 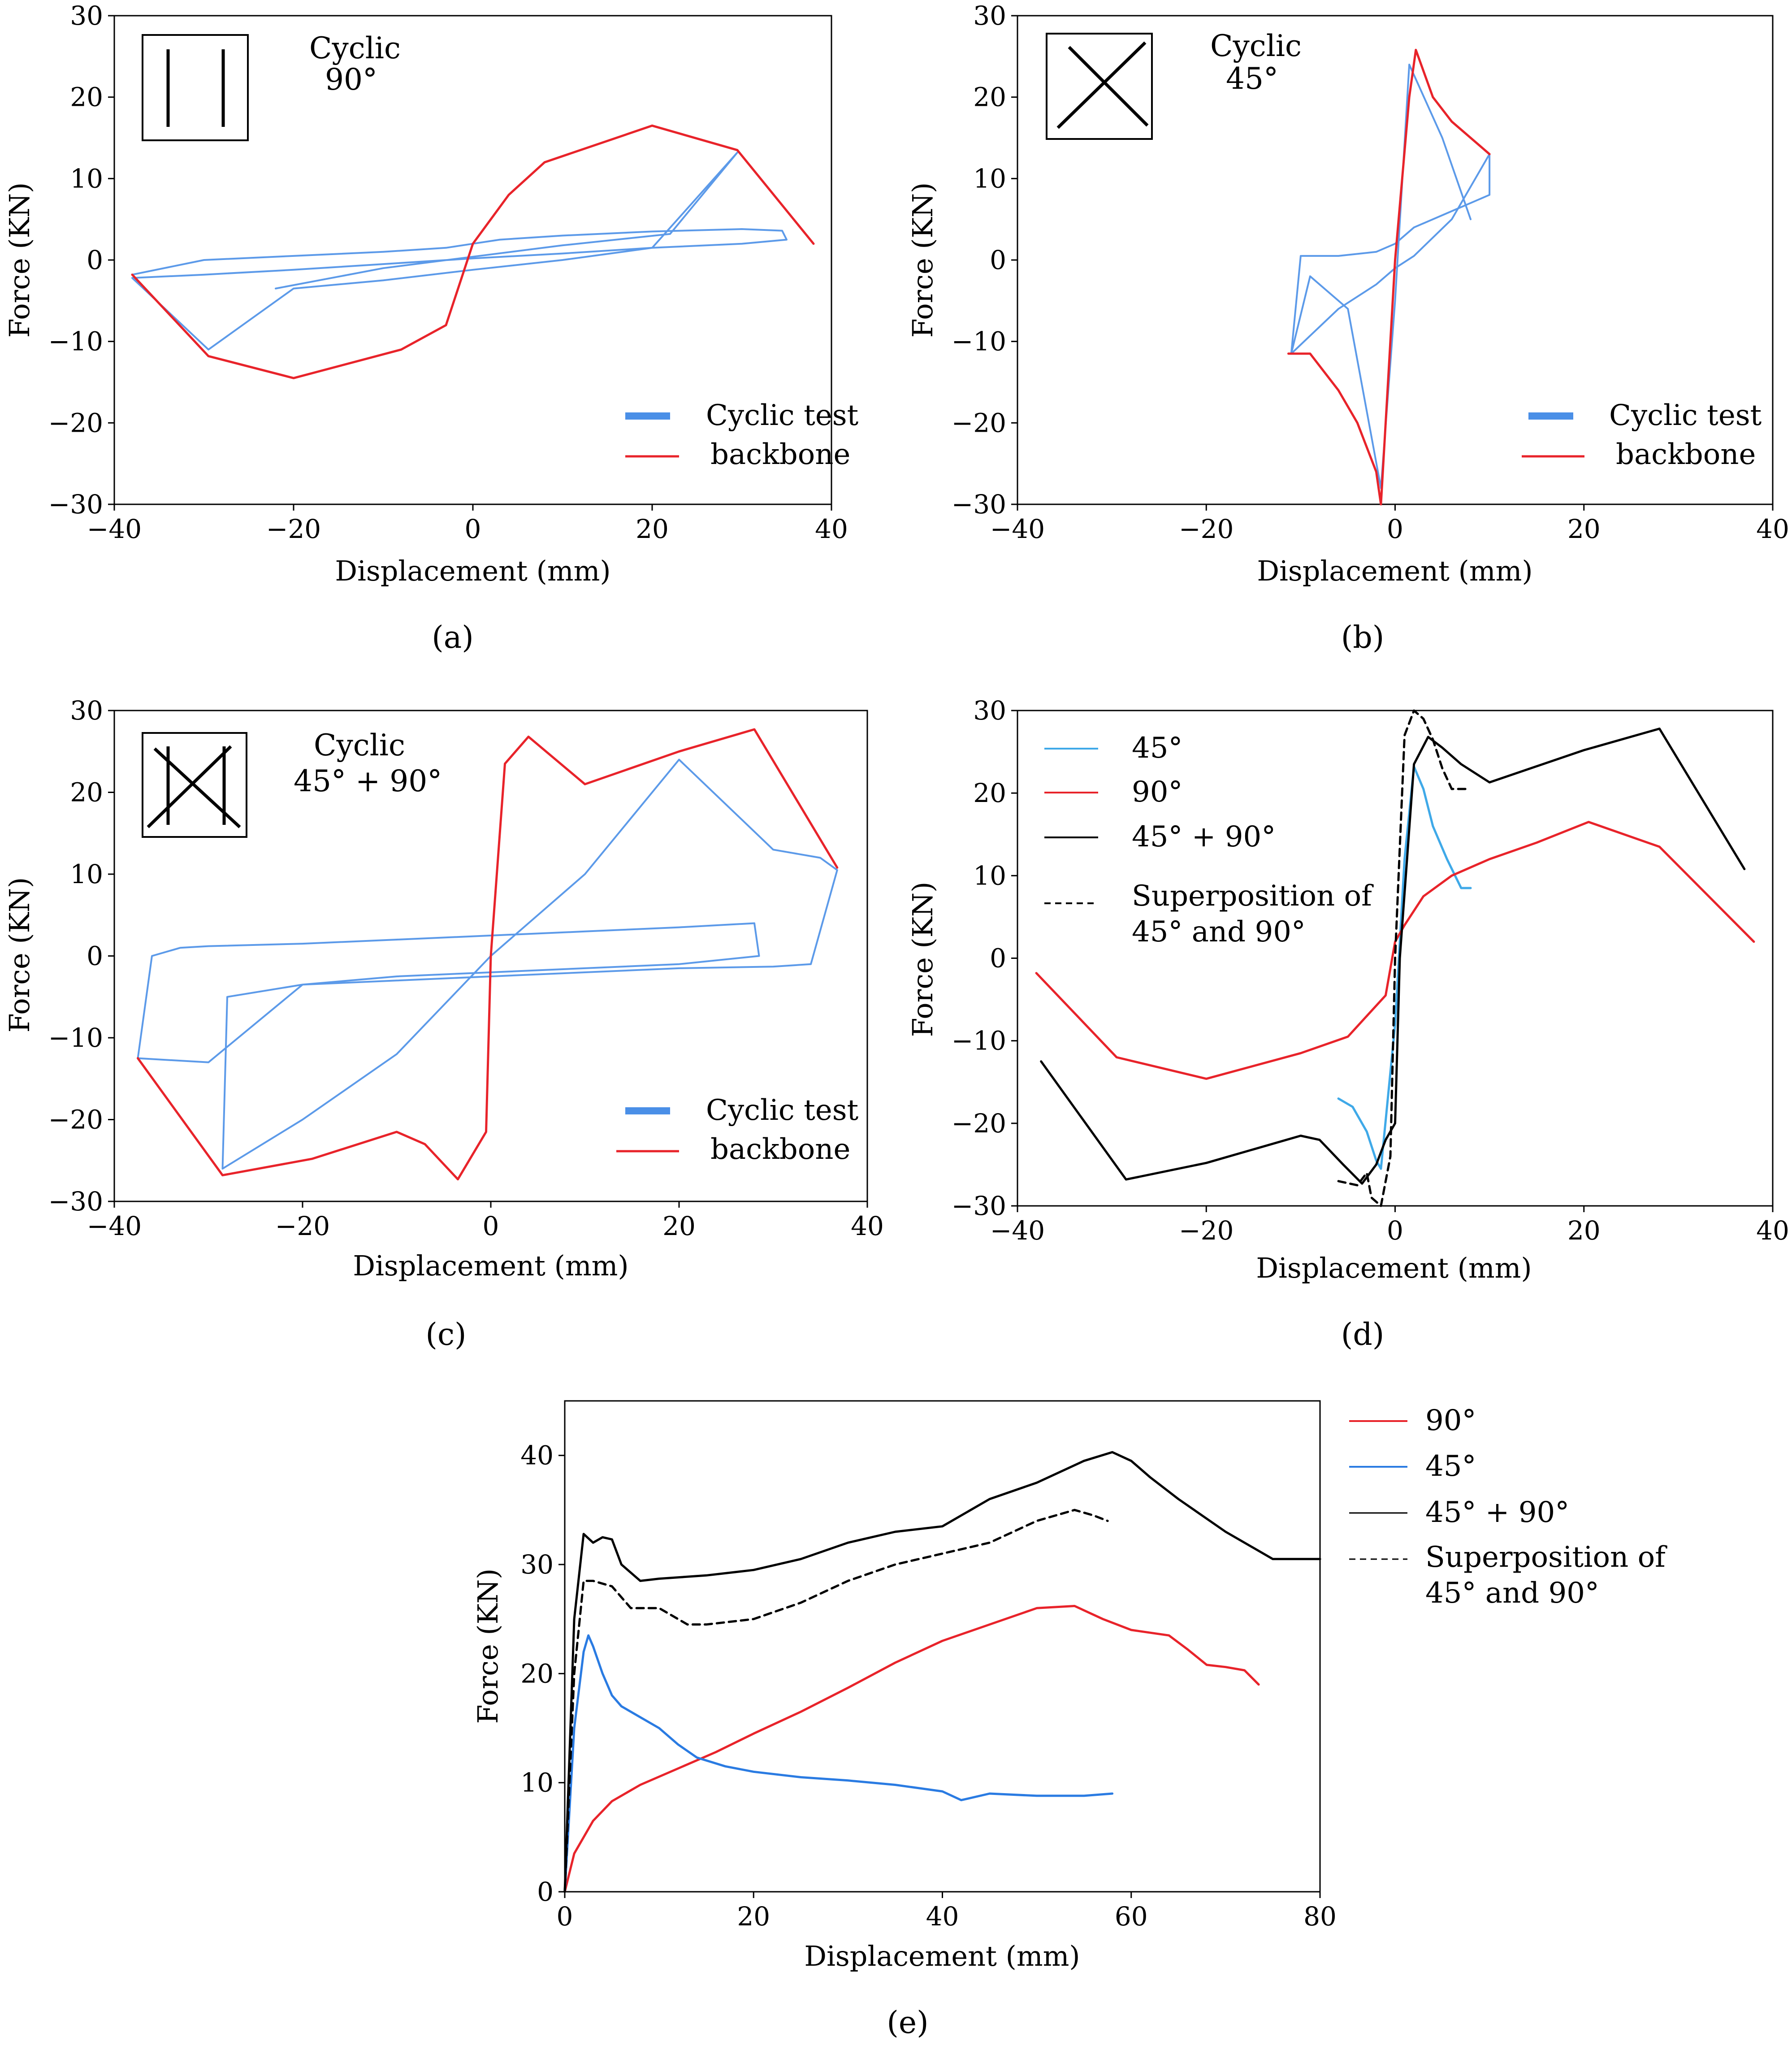 I want to click on y-tick-label: 40, so click(x=537, y=1455).